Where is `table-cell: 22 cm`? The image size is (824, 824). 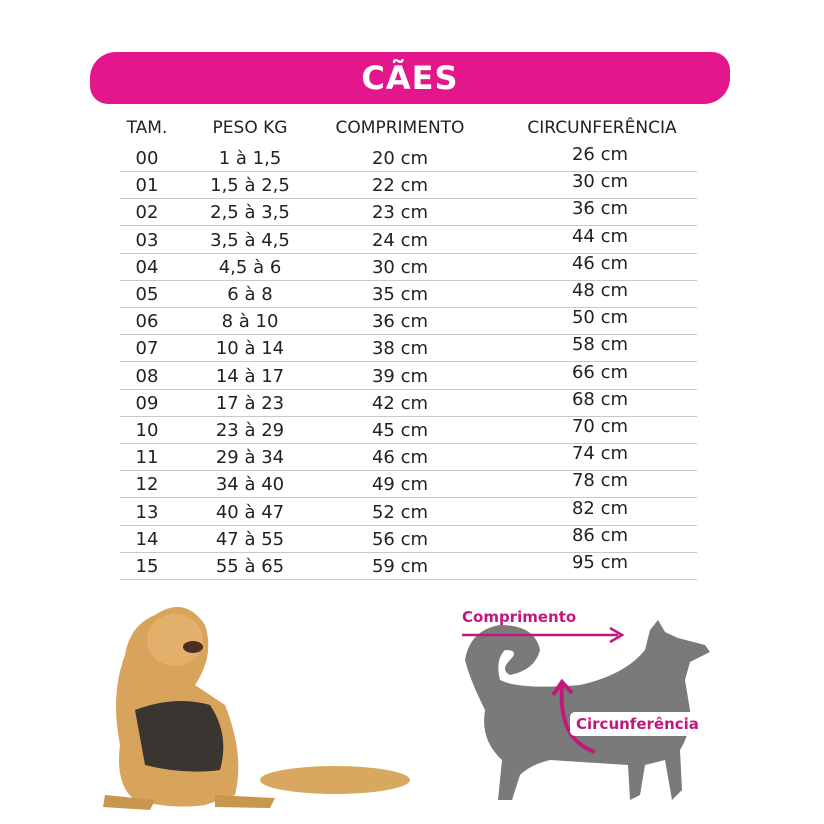
table-cell: 22 cm is located at coordinates (400, 186).